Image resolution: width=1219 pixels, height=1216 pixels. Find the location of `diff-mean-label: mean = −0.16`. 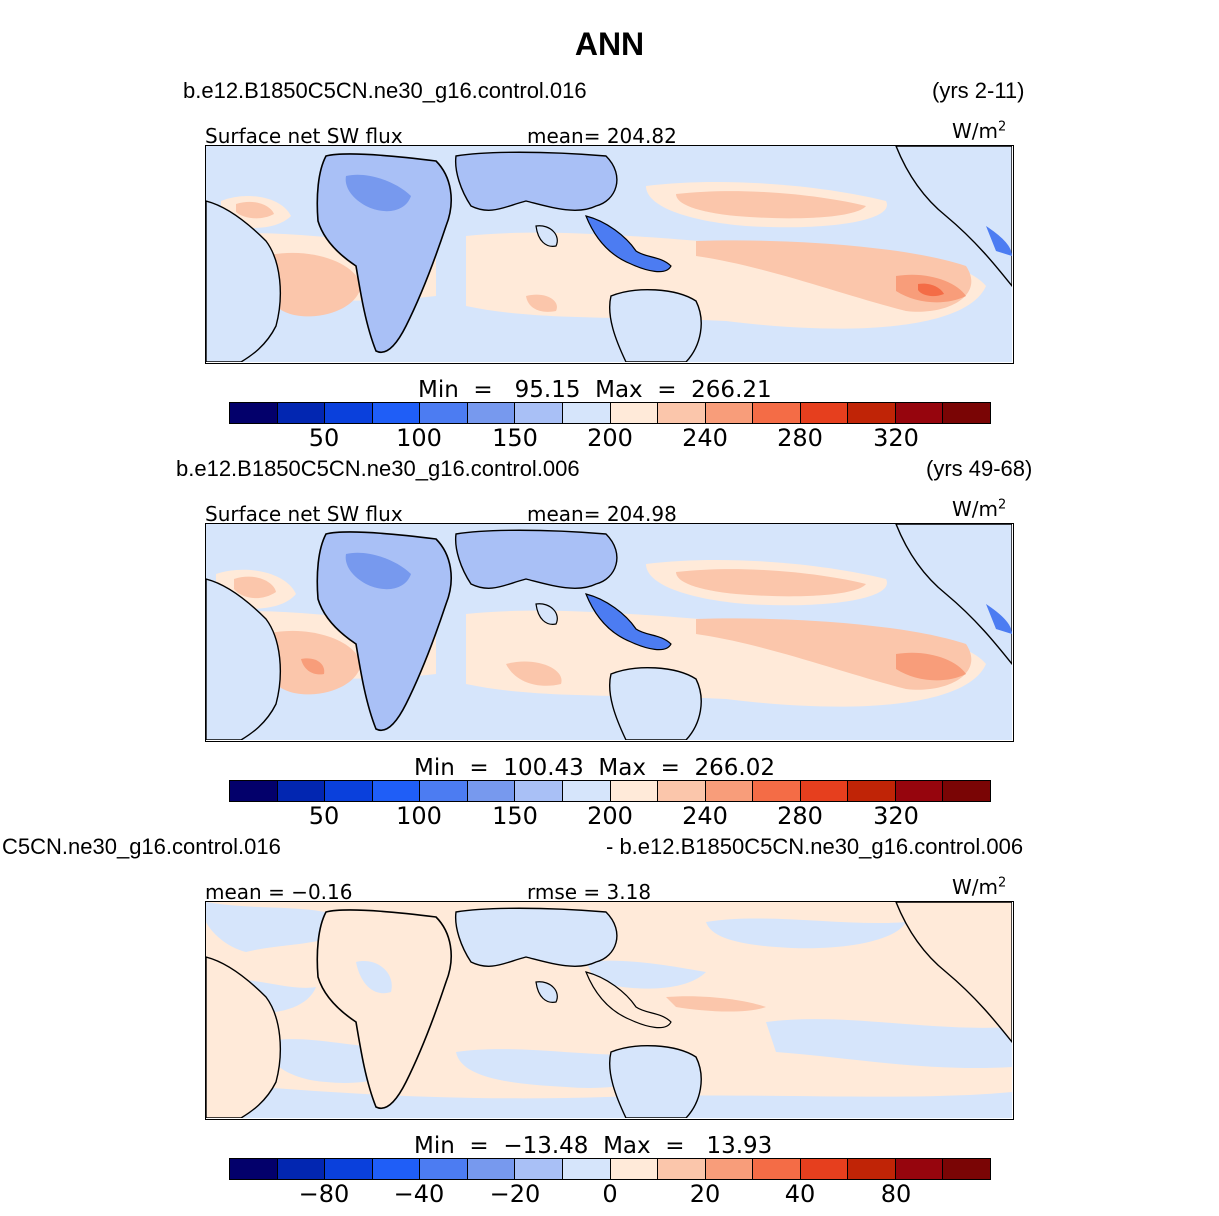

diff-mean-label: mean = −0.16 is located at coordinates (279, 892).